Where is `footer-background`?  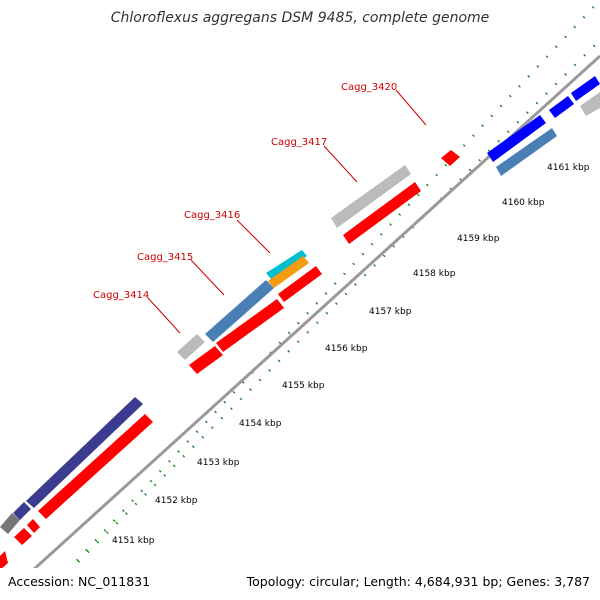
footer-background is located at coordinates (300, 584).